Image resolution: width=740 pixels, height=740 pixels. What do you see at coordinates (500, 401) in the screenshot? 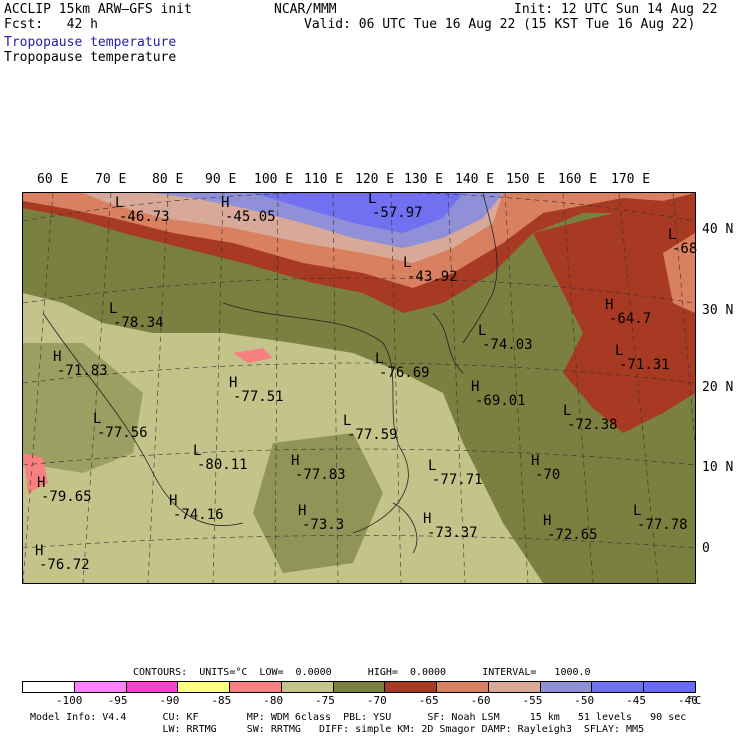
I see `extremum-value: -69.01` at bounding box center [500, 401].